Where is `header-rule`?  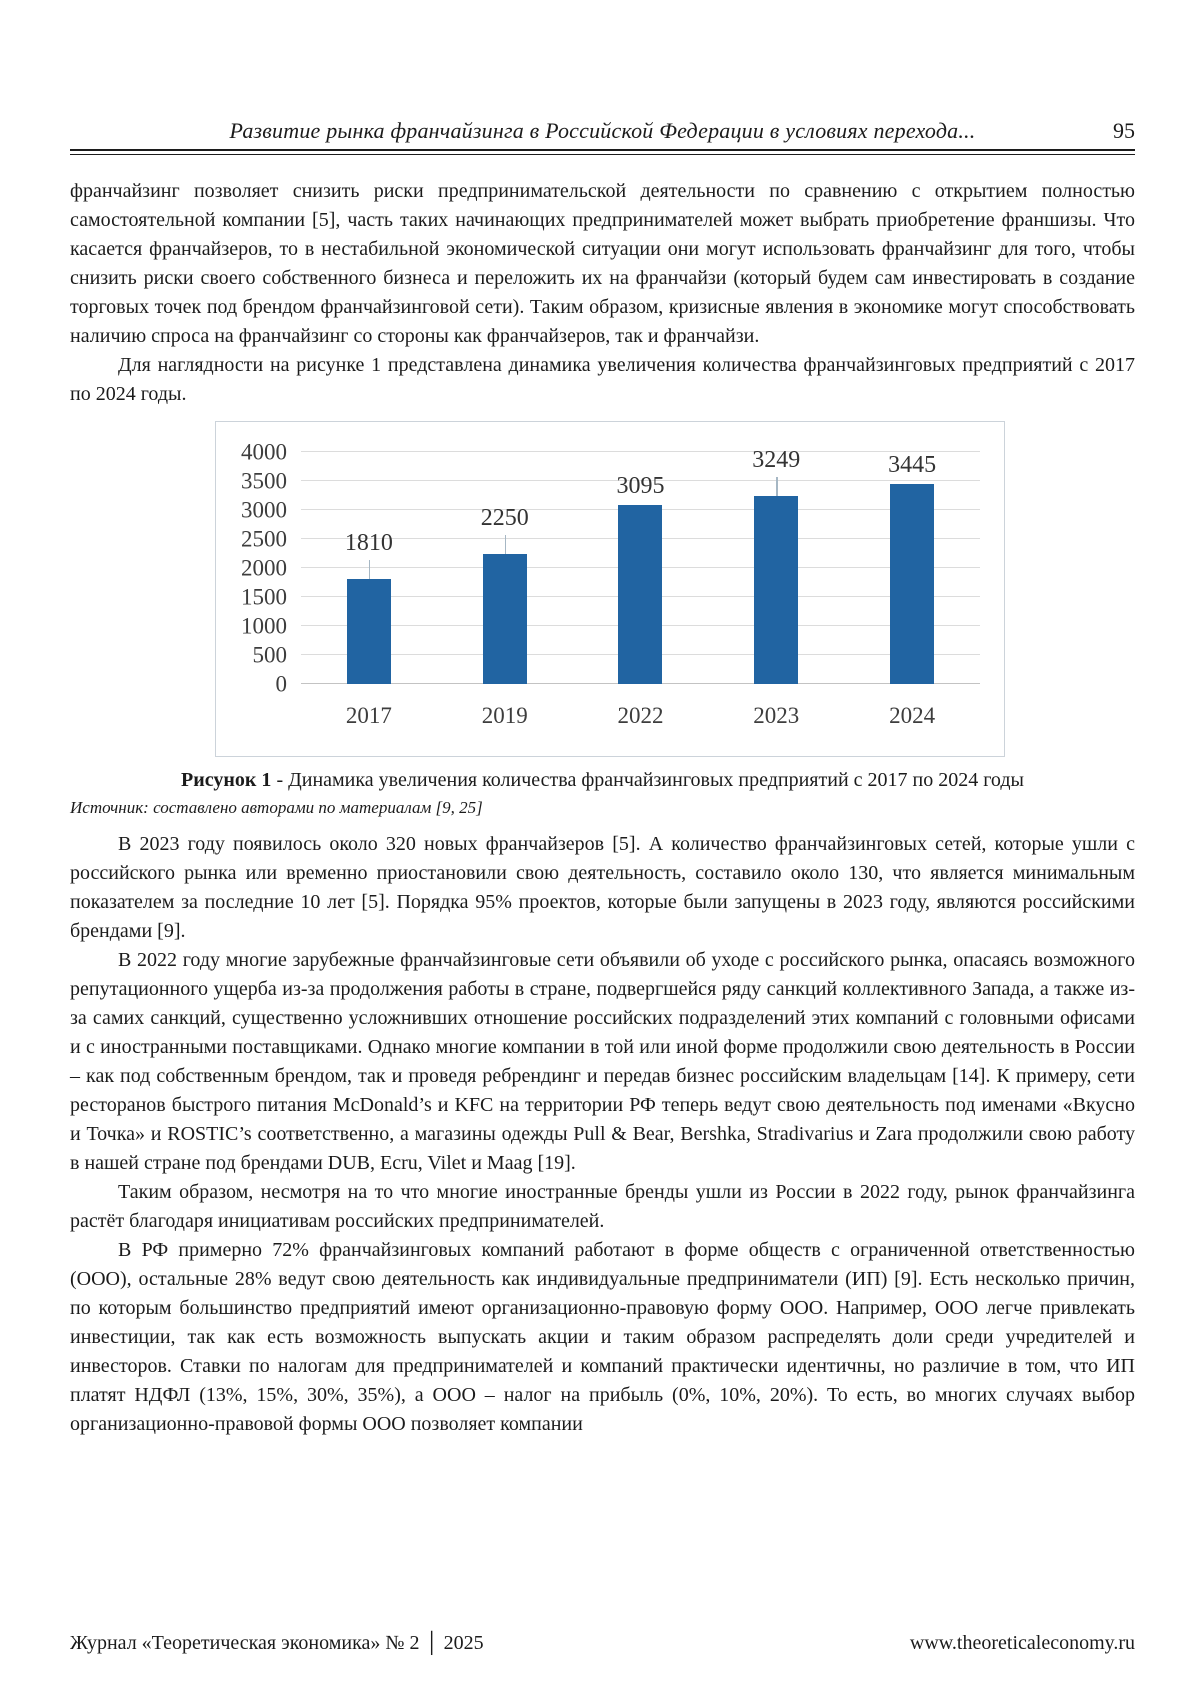 header-rule is located at coordinates (602, 152).